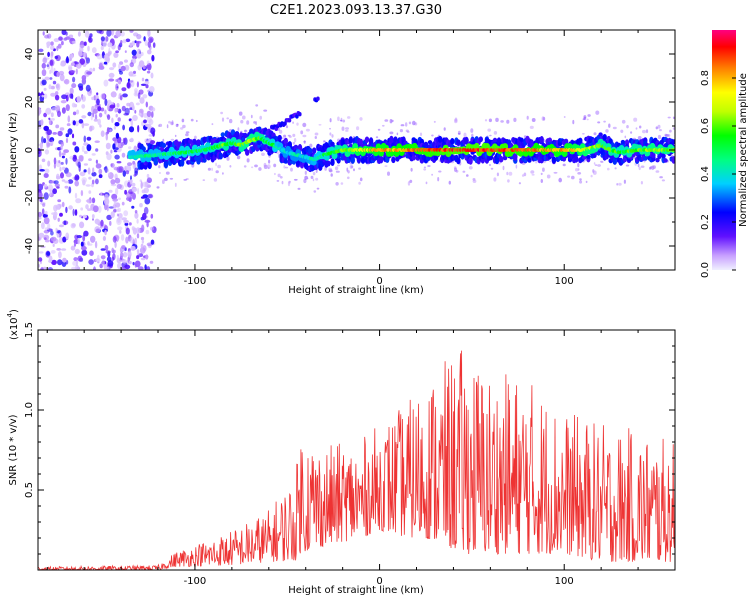 This screenshot has height=604, width=750. What do you see at coordinates (300, 114) in the screenshot?
I see `side-track-cell` at bounding box center [300, 114].